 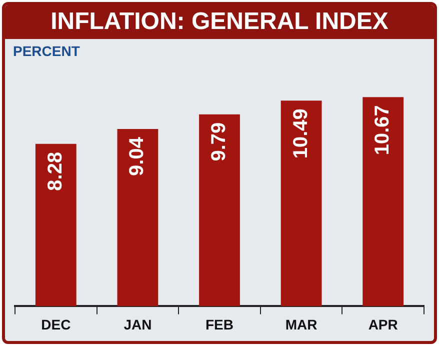 What do you see at coordinates (138, 324) in the screenshot?
I see `x-tick-label: JAN` at bounding box center [138, 324].